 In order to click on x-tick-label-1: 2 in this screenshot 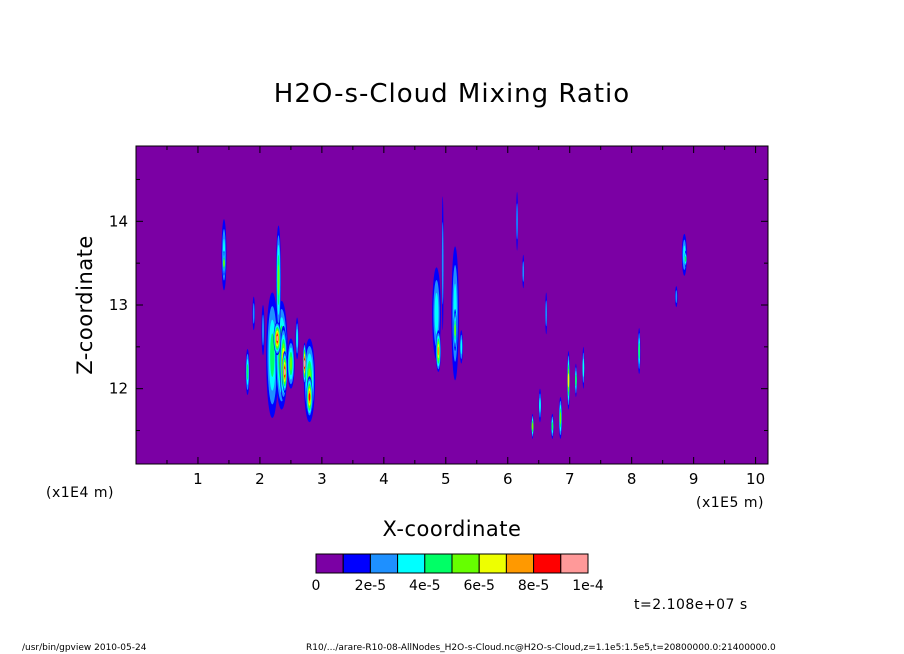, I will do `click(260, 479)`.